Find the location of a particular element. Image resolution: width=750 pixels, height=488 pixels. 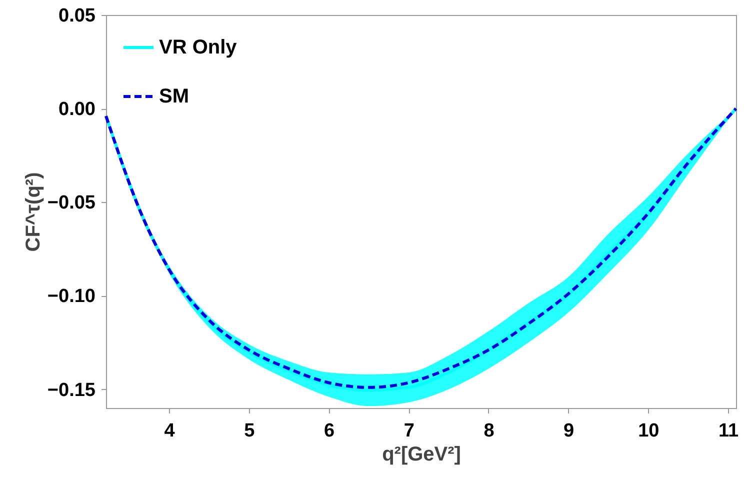

y-tick-label: 0.05 is located at coordinates (77, 16).